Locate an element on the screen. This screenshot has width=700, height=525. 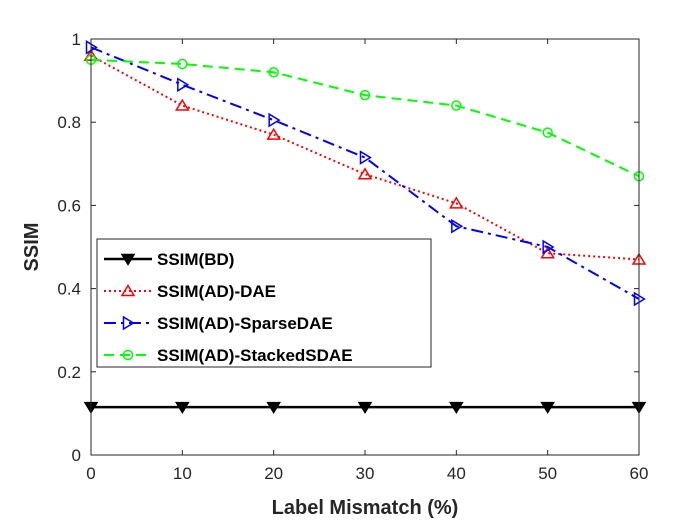
x-tick-label: 60 is located at coordinates (639, 473).